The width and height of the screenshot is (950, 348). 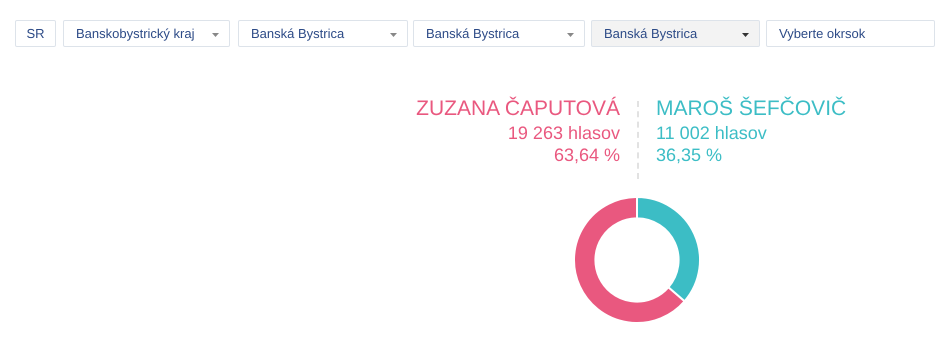 What do you see at coordinates (518, 109) in the screenshot?
I see `slice-label: ZUZANA ČAPUTOVÁ` at bounding box center [518, 109].